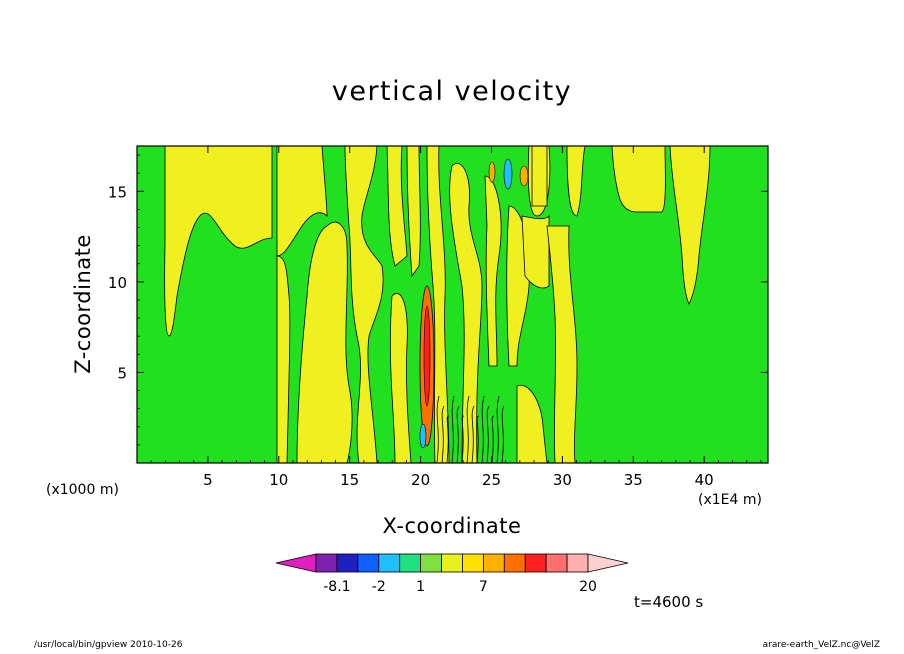  Describe the element at coordinates (491, 480) in the screenshot. I see `x-tick-label: 25` at that location.